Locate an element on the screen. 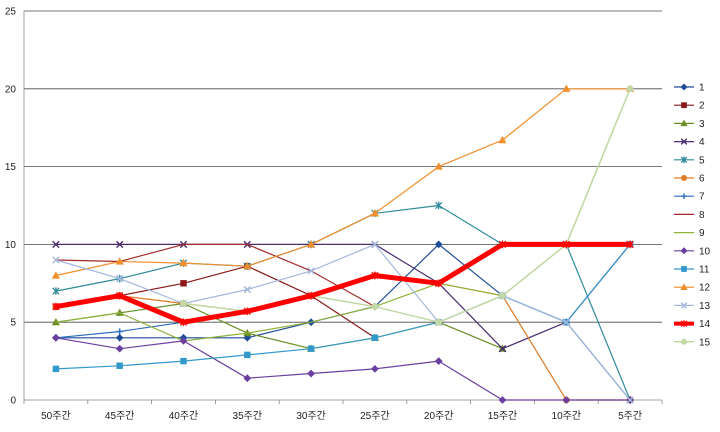 Image resolution: width=720 pixels, height=432 pixels. x-tick-label-0: 50주간 is located at coordinates (56, 416).